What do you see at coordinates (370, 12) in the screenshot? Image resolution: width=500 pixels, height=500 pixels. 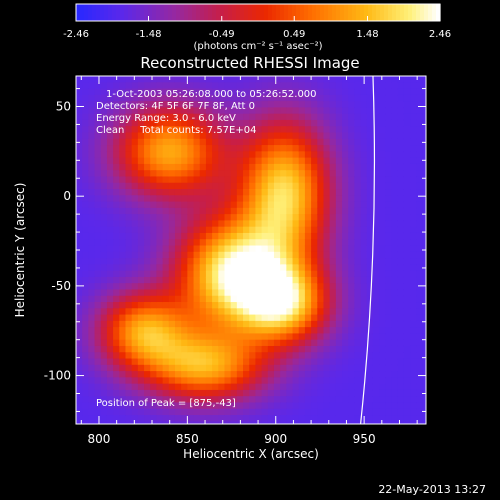 I see `colorbar-cell` at bounding box center [370, 12].